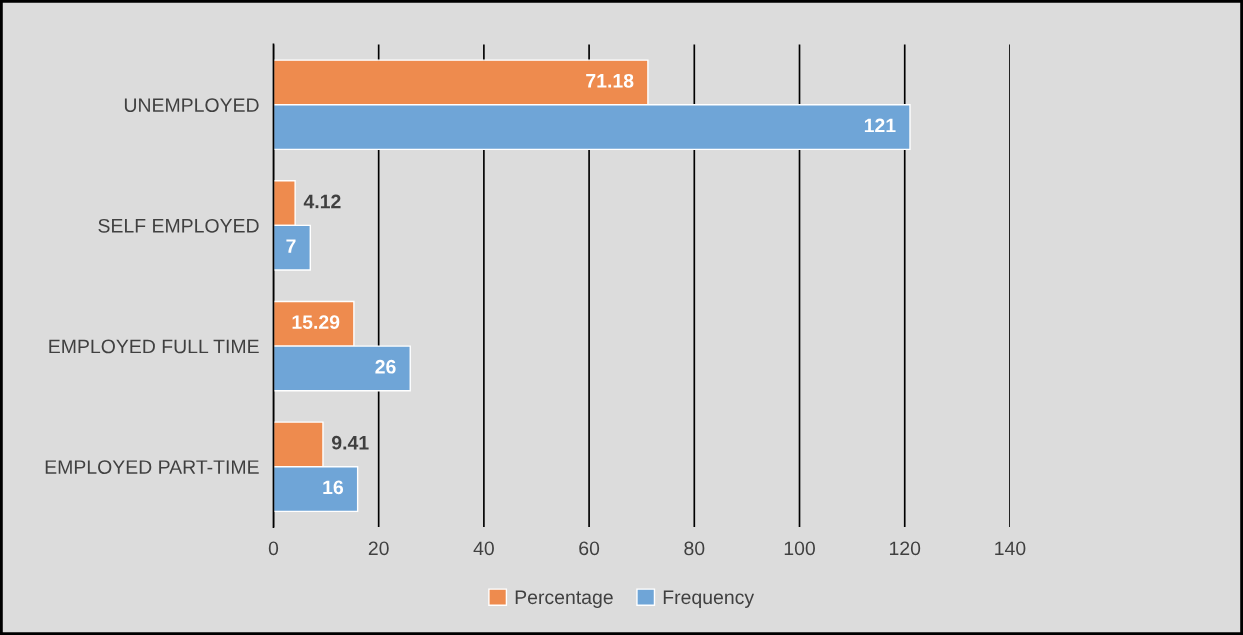  I want to click on y-tick-label: EMPLOYED FULL TIME, so click(154, 346).